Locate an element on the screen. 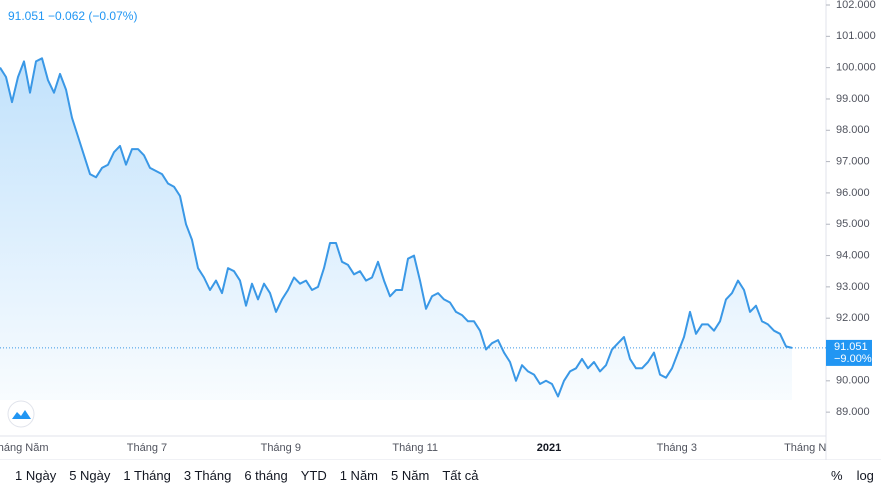  range-button: YTD is located at coordinates (313, 475).